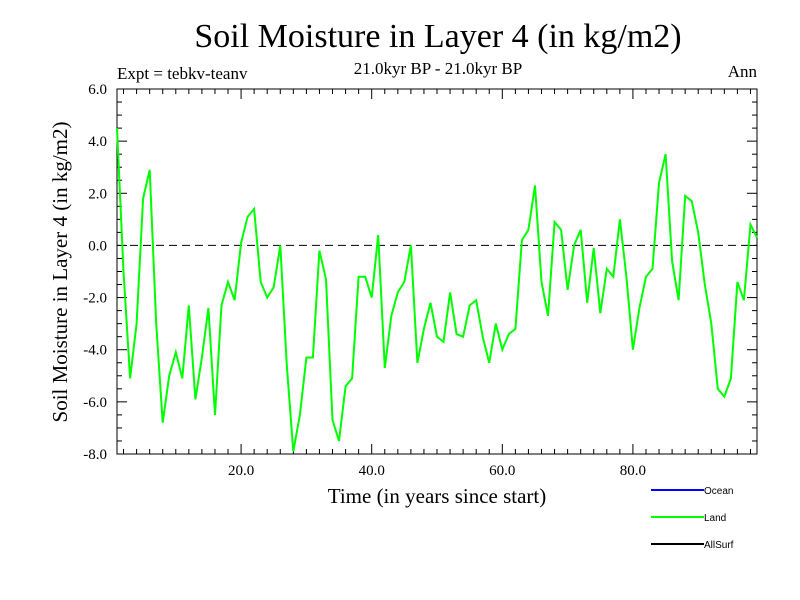 This screenshot has width=800, height=600. What do you see at coordinates (95, 351) in the screenshot?
I see `y-tick-label: -4.0` at bounding box center [95, 351].